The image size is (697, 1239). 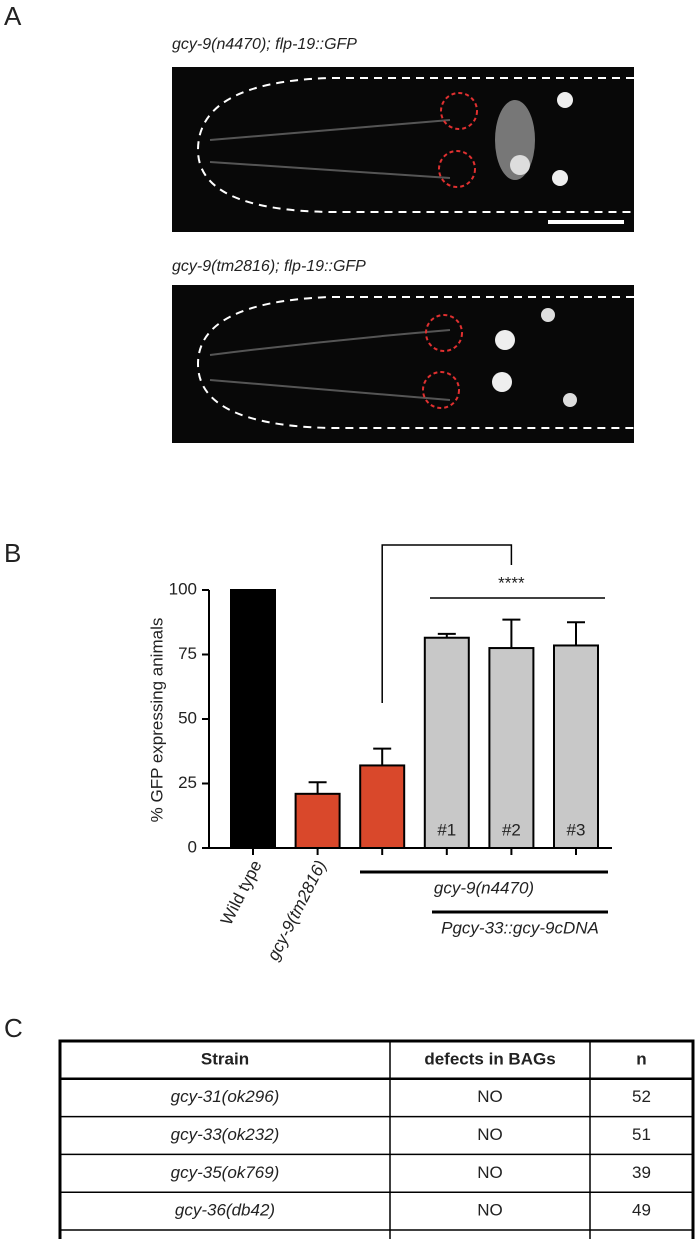 What do you see at coordinates (187, 717) in the screenshot?
I see `y-tick-label: 50` at bounding box center [187, 717].